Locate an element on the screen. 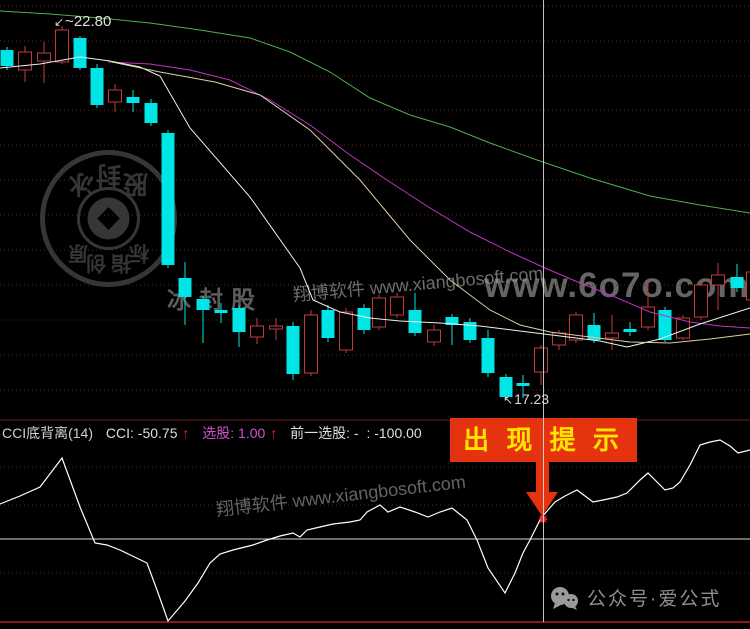 Image resolution: width=750 pixels, height=629 pixels. prev-pick-value: : -100.00 is located at coordinates (394, 433).